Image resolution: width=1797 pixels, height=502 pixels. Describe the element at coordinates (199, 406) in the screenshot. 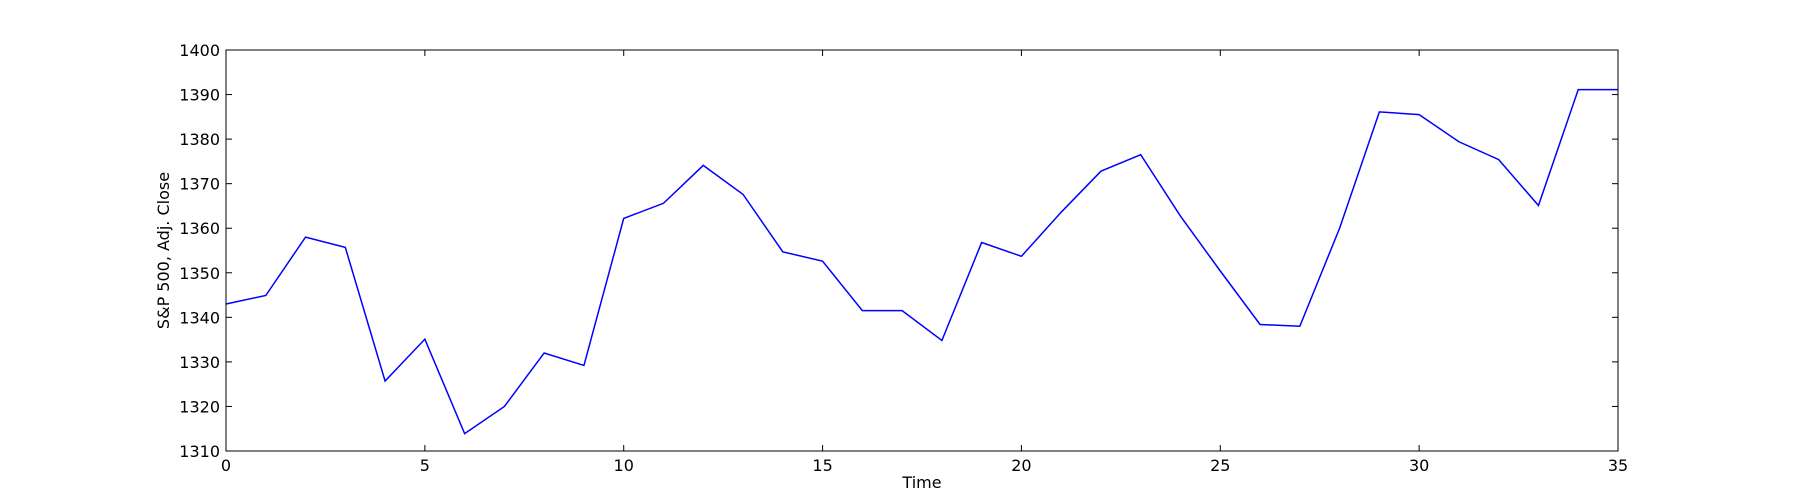

I see `y-tick-label: 1320` at that location.